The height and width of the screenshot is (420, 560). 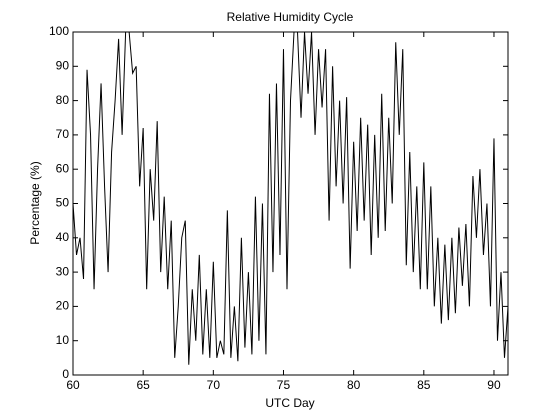 I want to click on x-tick-label: 60, so click(x=73, y=385).